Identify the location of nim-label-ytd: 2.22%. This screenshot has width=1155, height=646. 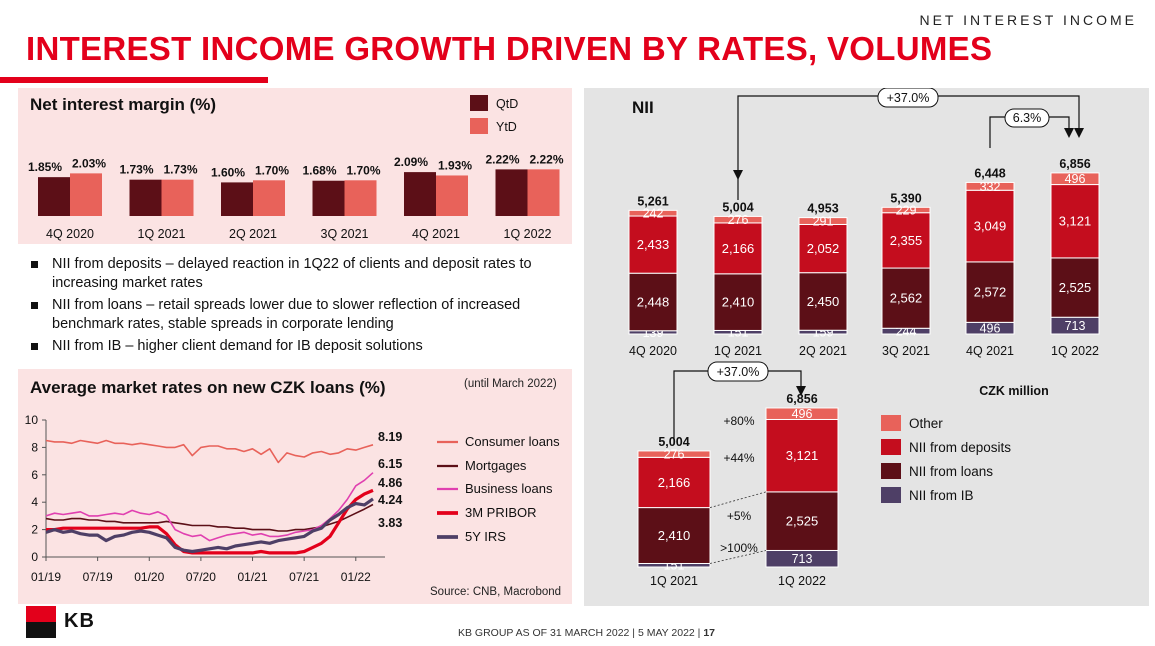
(547, 159).